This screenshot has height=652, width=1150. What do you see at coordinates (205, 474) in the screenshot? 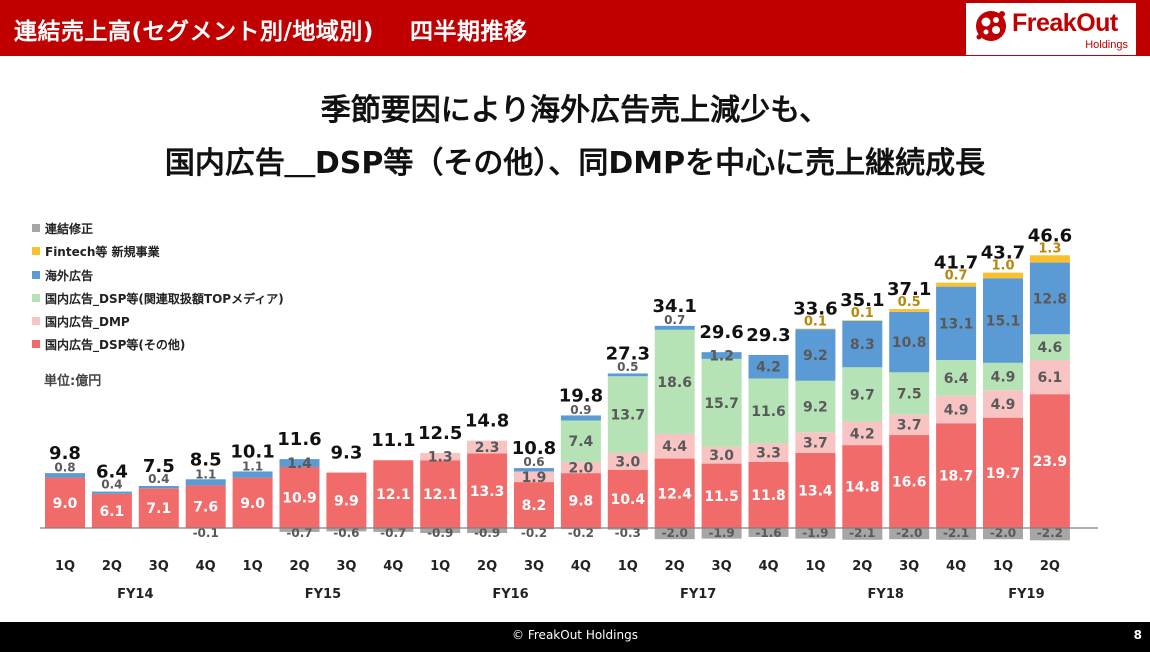
I see `data-label: 1.1` at bounding box center [205, 474].